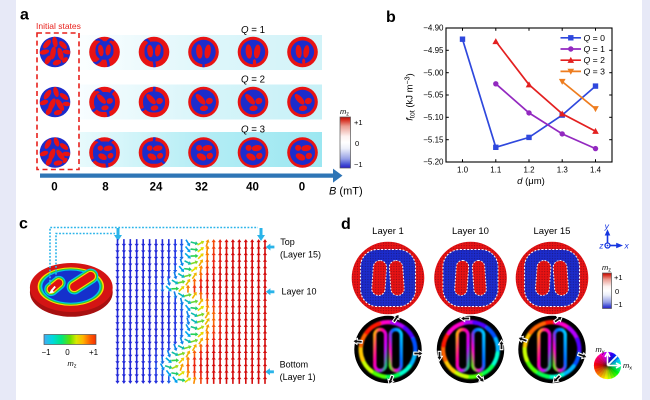 This screenshot has height=400, width=650. I want to click on svg-text: 8, so click(105, 188).